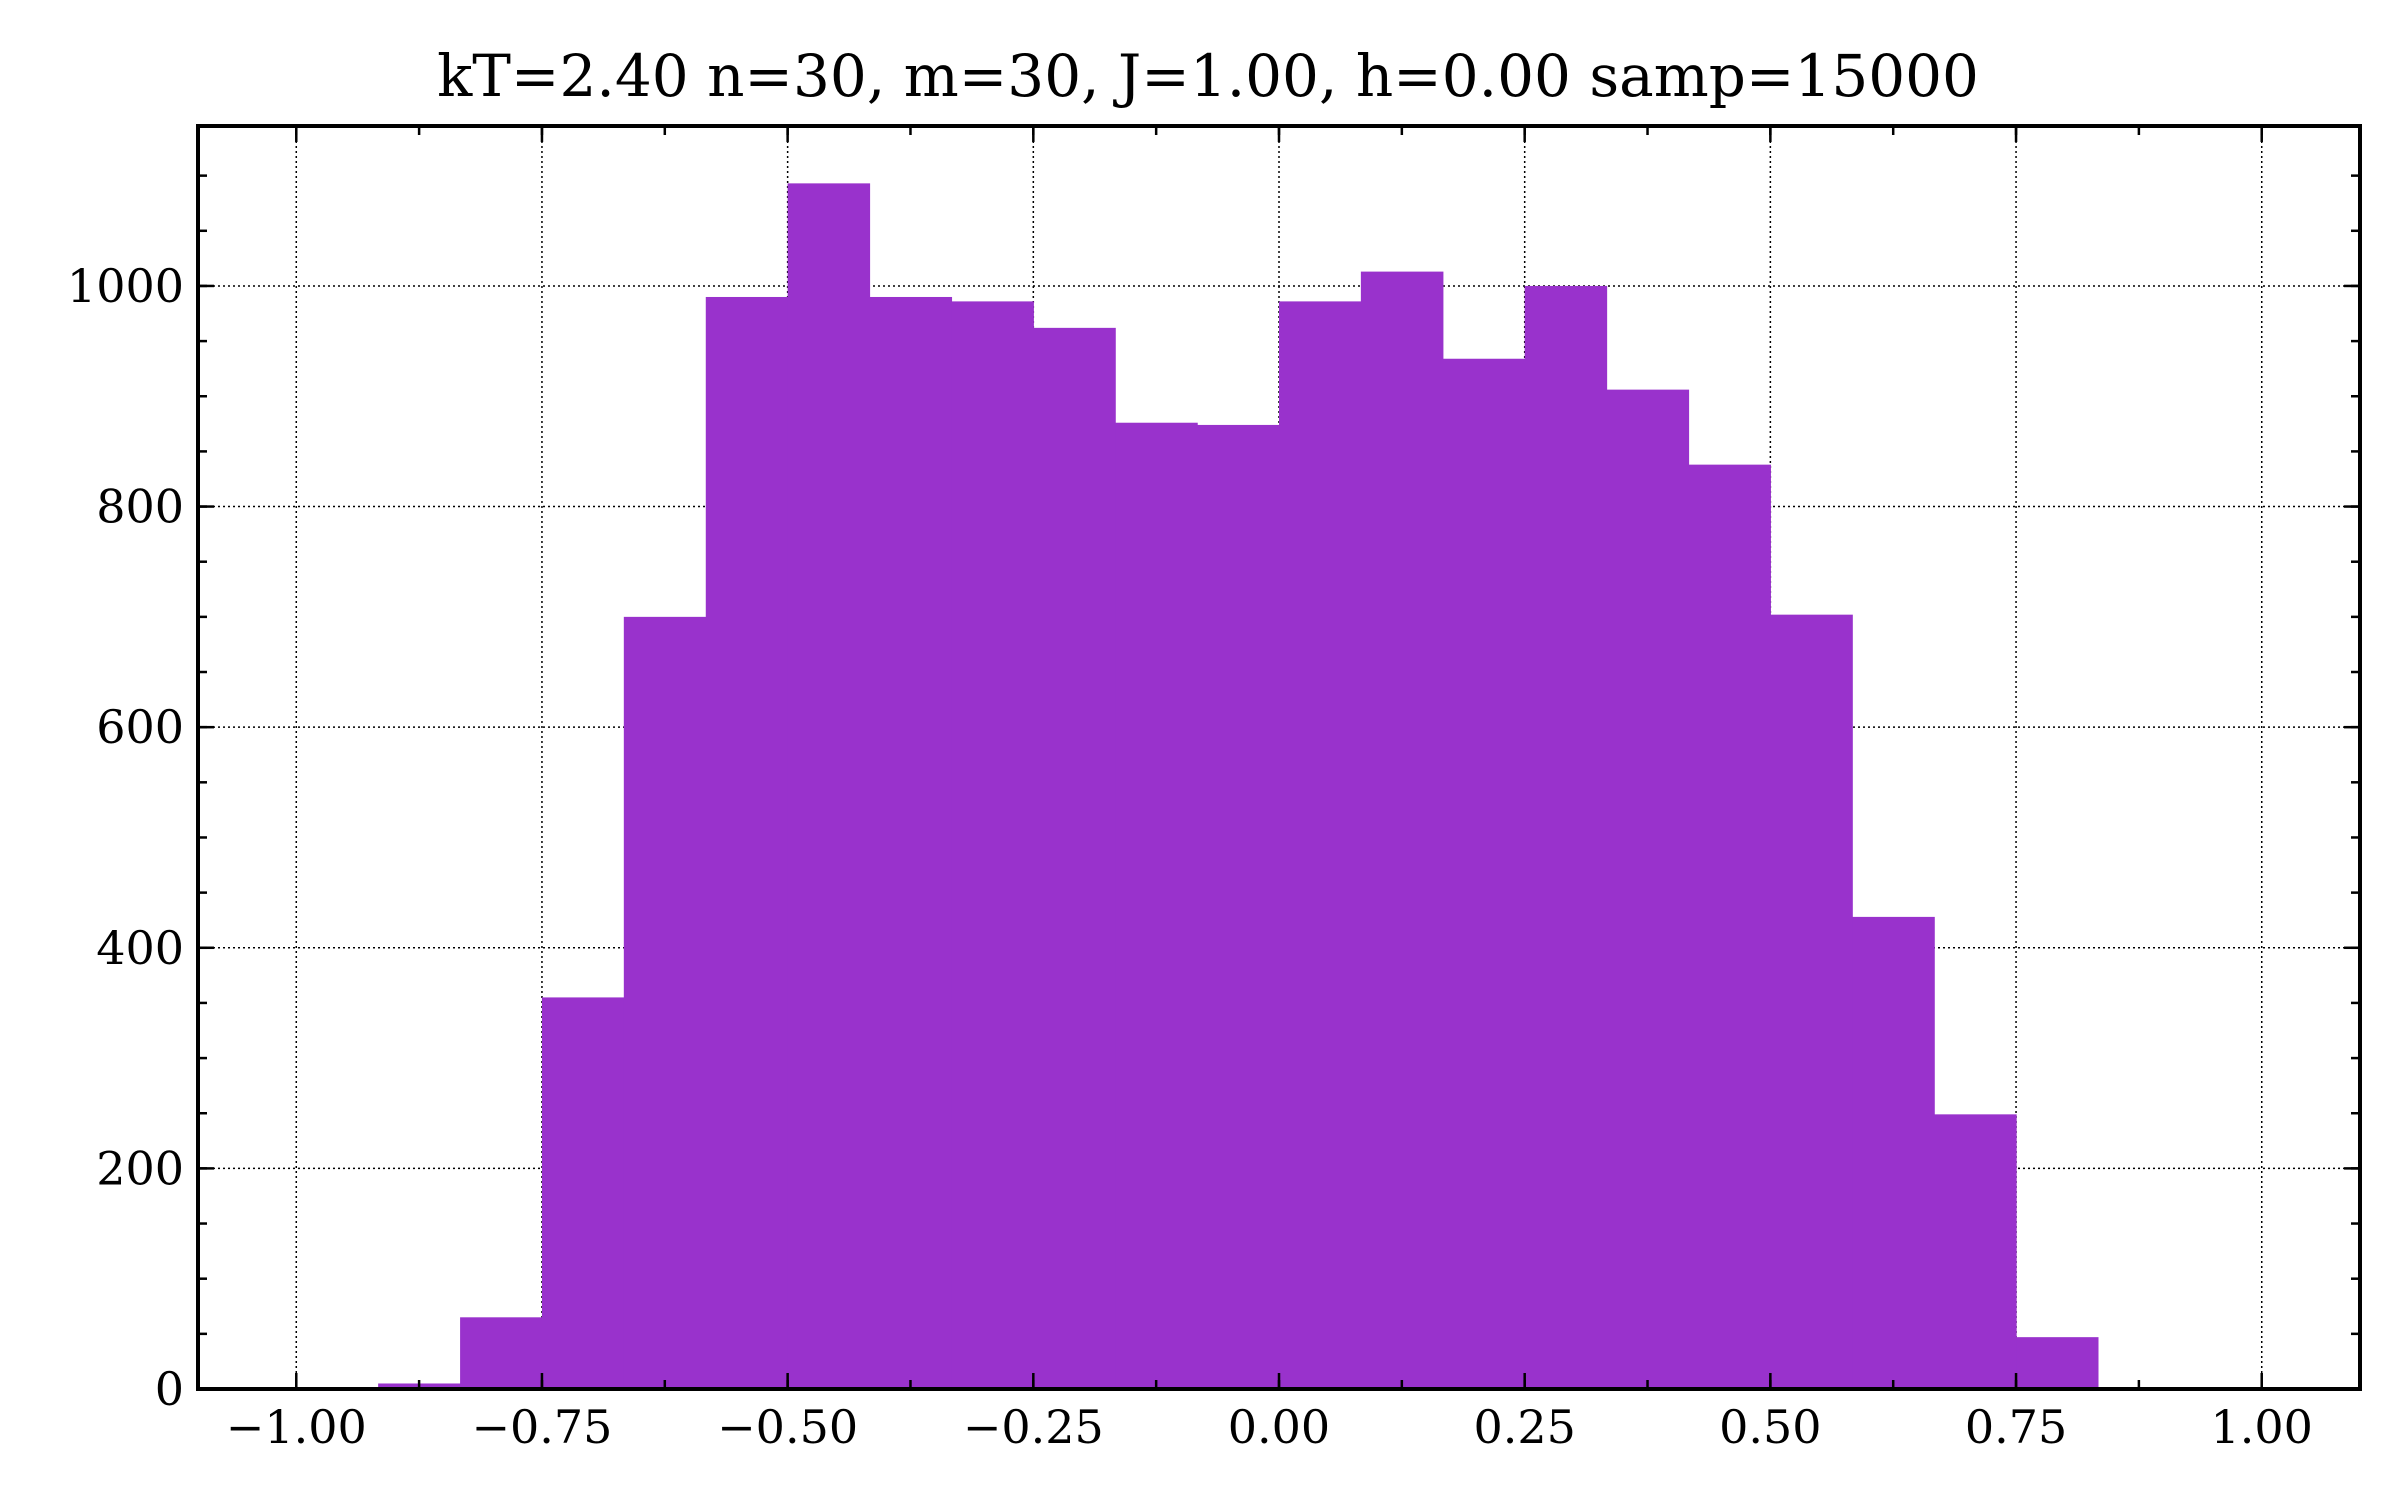  I want to click on x-tick-label: 0.75, so click(2016, 1427).